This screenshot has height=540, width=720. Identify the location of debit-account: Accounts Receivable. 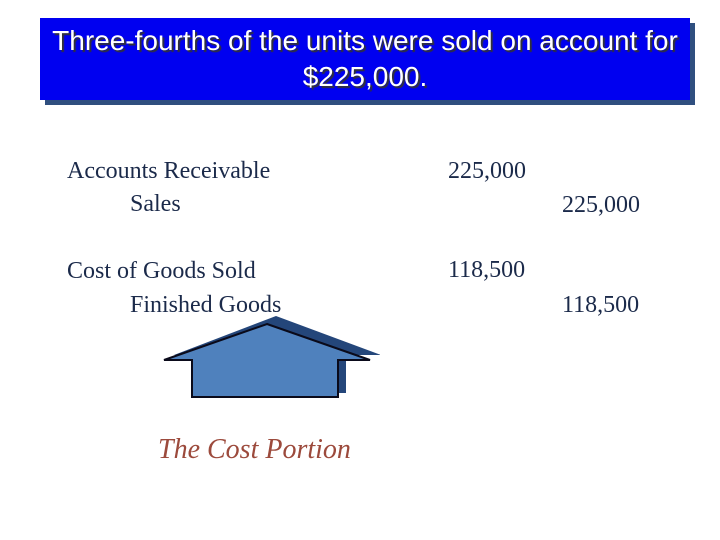
(169, 171).